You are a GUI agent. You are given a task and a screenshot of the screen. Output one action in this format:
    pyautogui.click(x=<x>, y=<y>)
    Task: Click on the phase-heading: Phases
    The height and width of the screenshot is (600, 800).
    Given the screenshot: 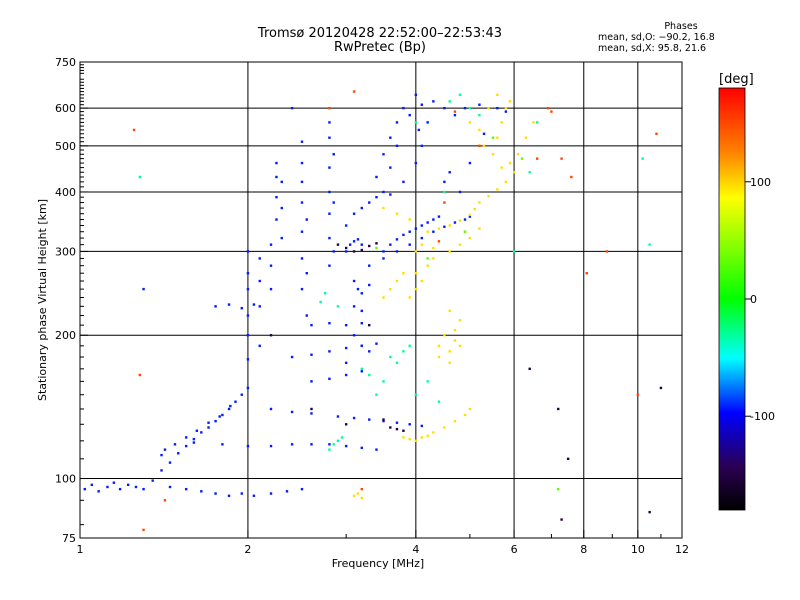 What is the action you would take?
    pyautogui.click(x=681, y=26)
    